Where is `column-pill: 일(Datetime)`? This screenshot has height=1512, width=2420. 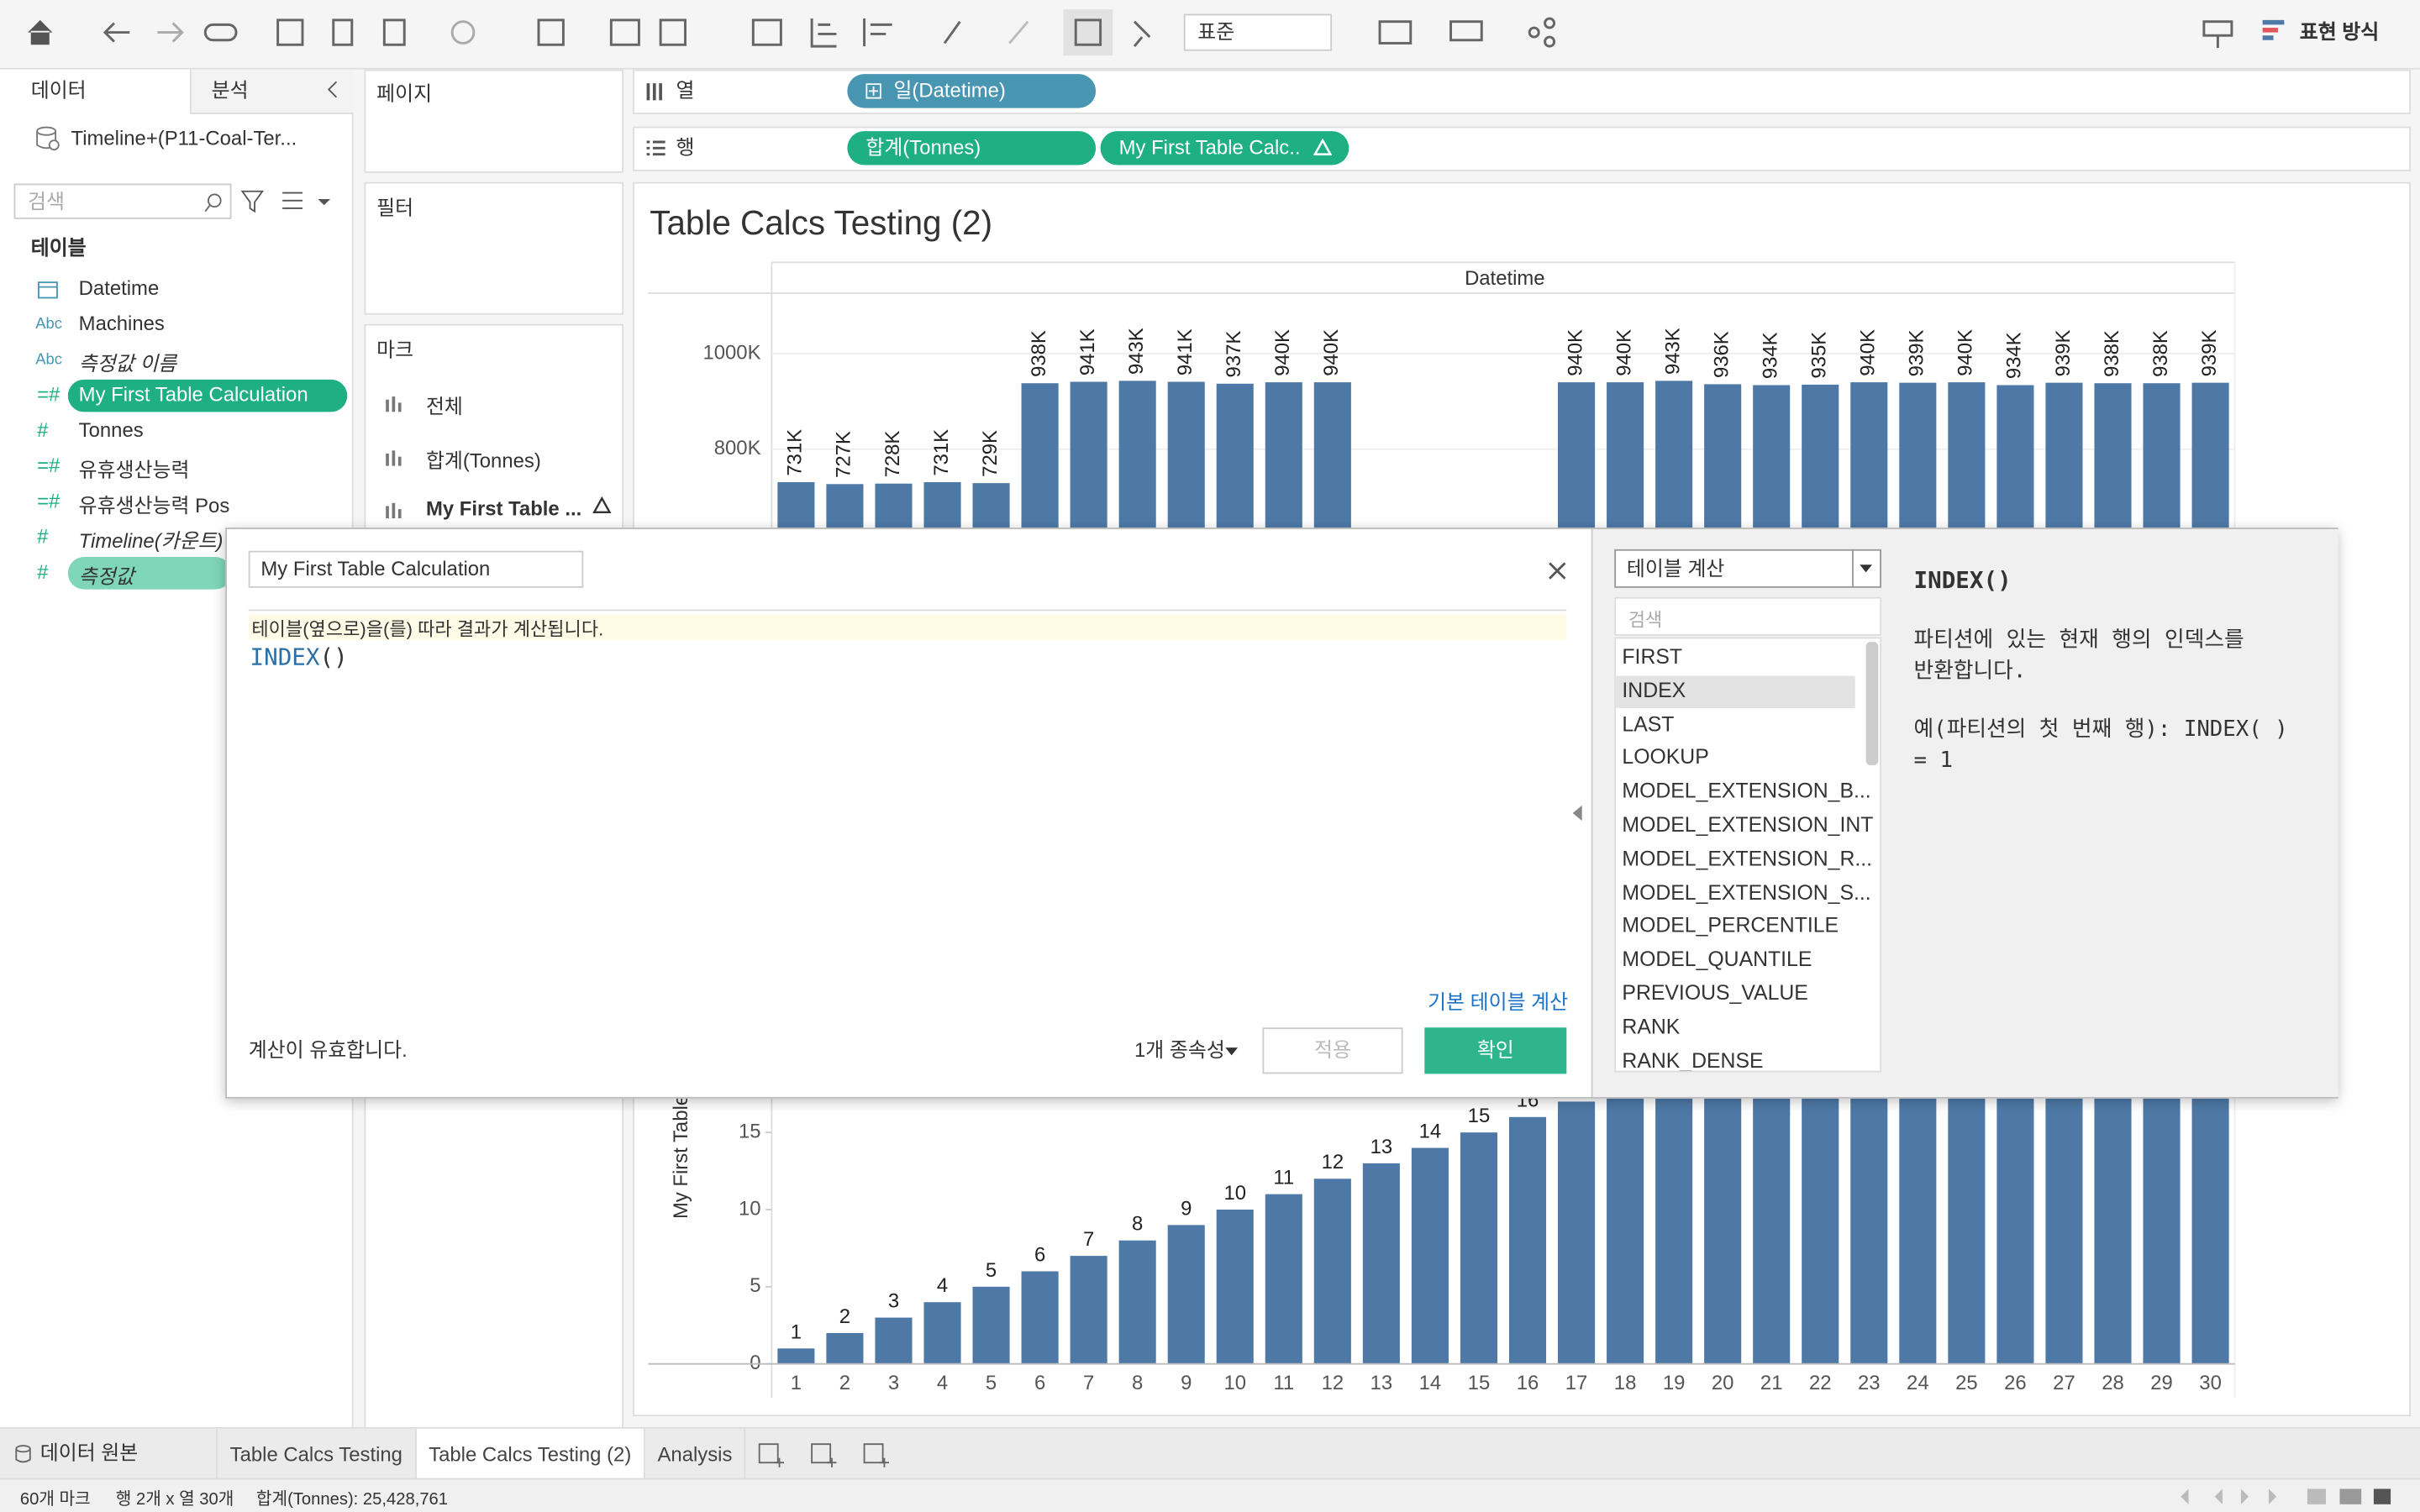 column-pill: 일(Datetime) is located at coordinates (972, 91).